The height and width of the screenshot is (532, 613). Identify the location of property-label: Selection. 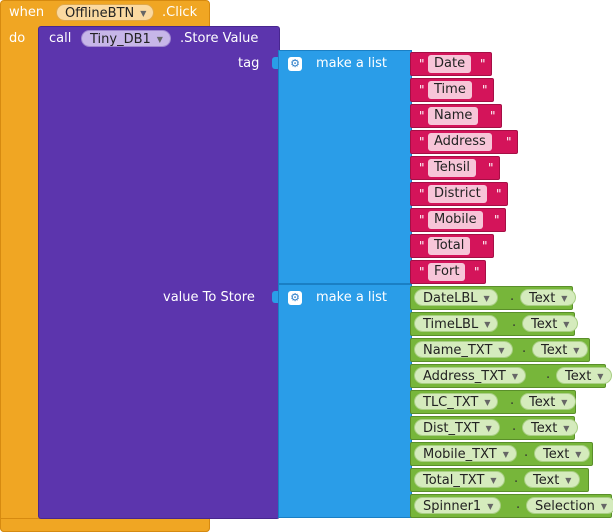
(565, 506).